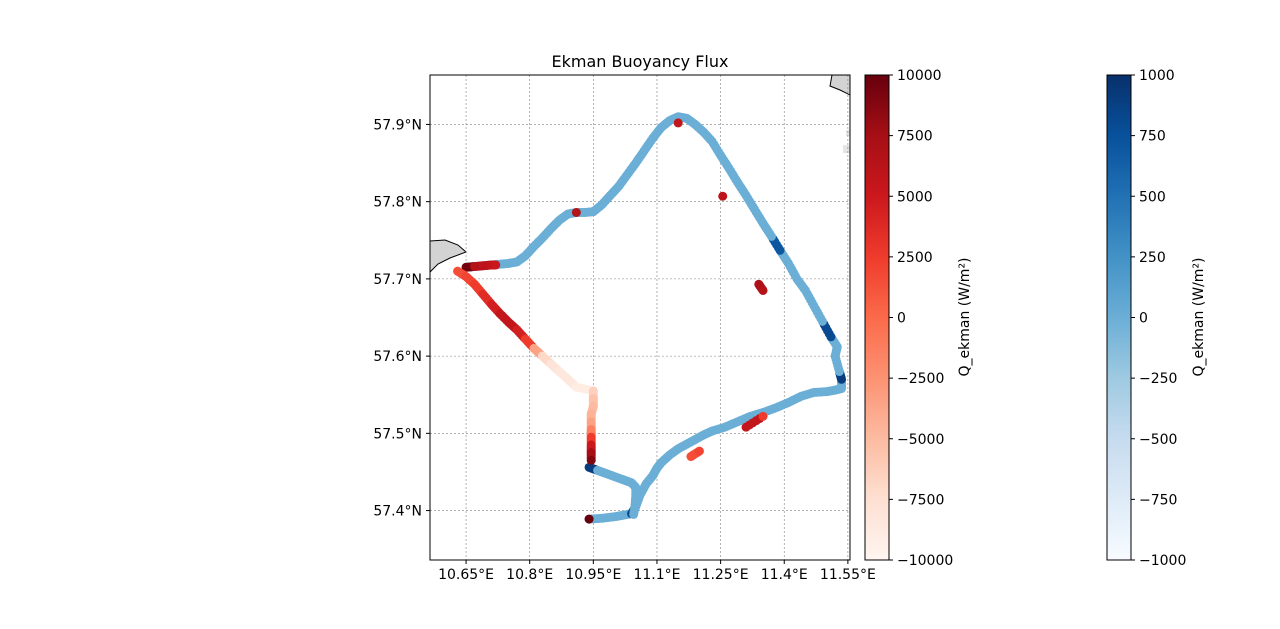 This screenshot has height=629, width=1280. Describe the element at coordinates (656, 575) in the screenshot. I see `x-tick-label: 11.1°E` at that location.